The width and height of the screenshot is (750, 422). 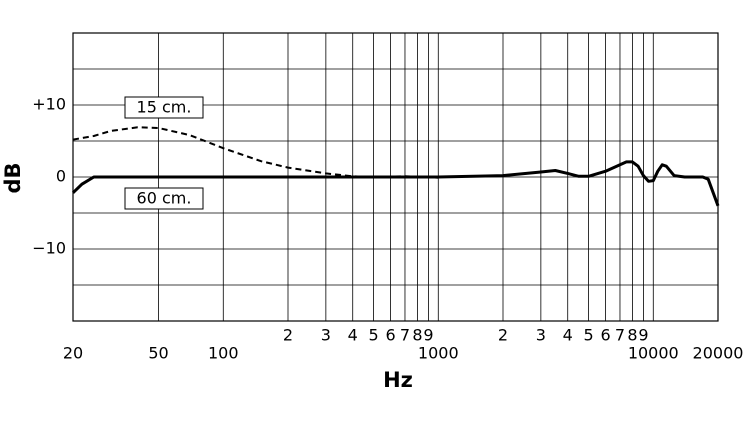 What do you see at coordinates (718, 353) in the screenshot?
I see `x-tick-label: 20000` at bounding box center [718, 353].